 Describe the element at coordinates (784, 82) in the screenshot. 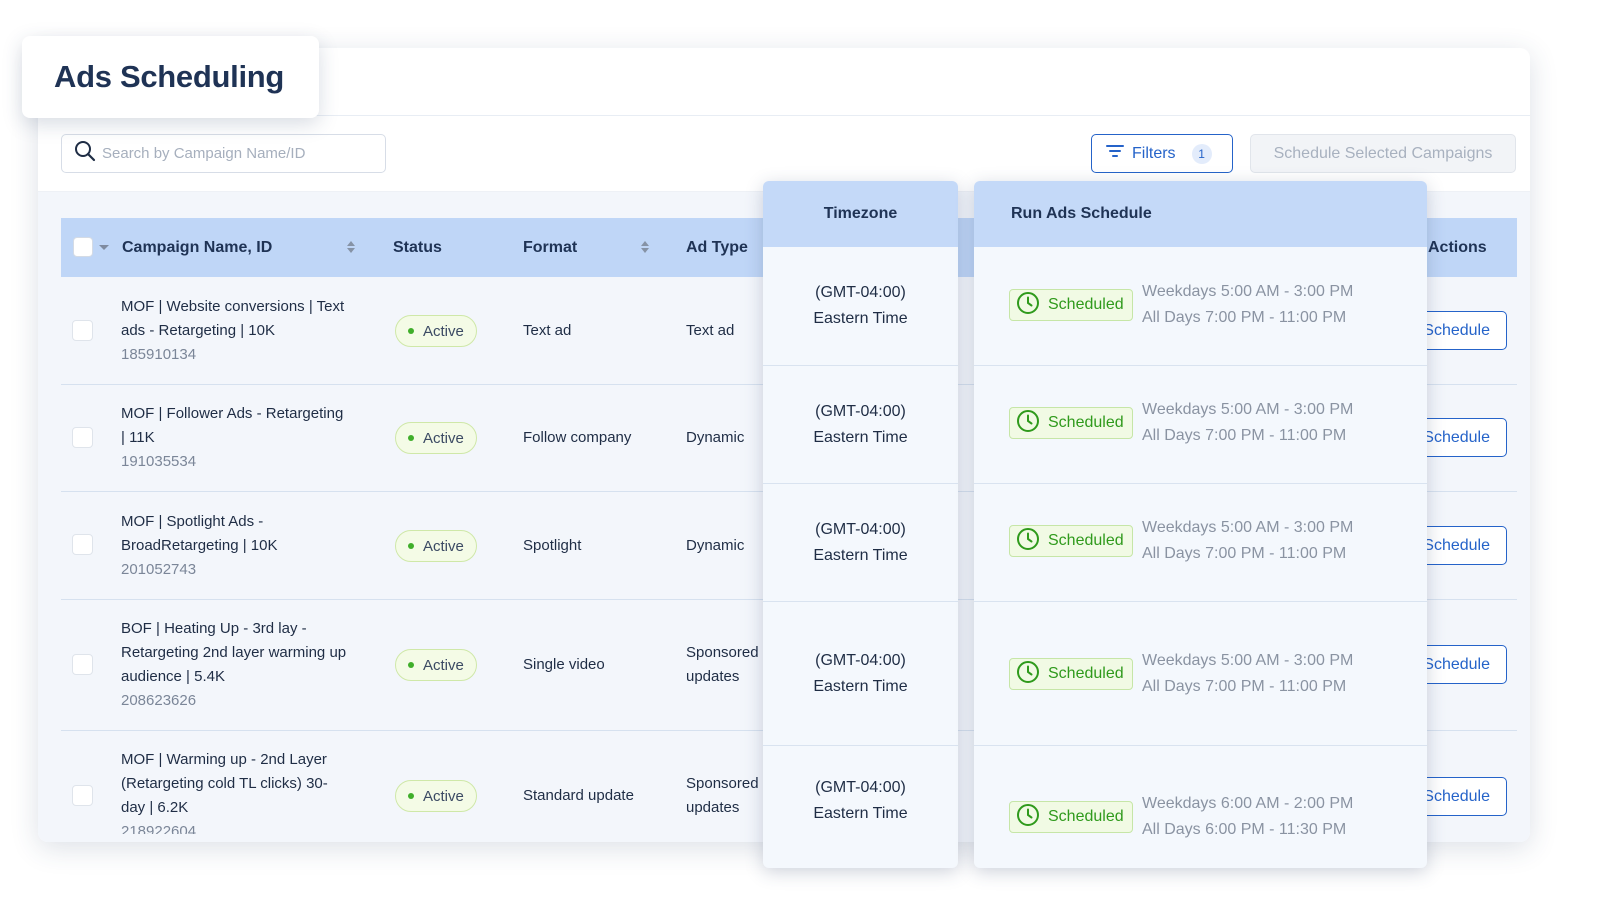

I see `card-header` at that location.